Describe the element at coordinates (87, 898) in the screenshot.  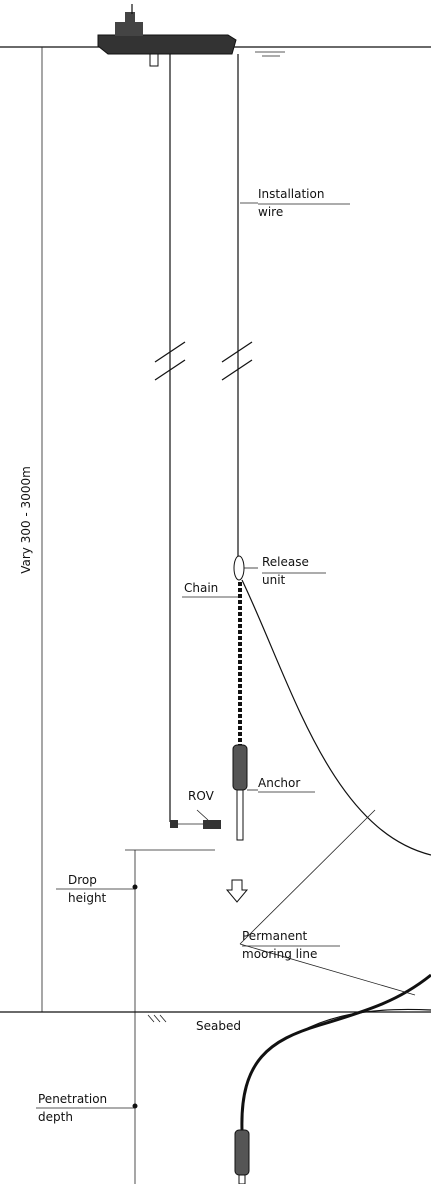
I see `label: height` at that location.